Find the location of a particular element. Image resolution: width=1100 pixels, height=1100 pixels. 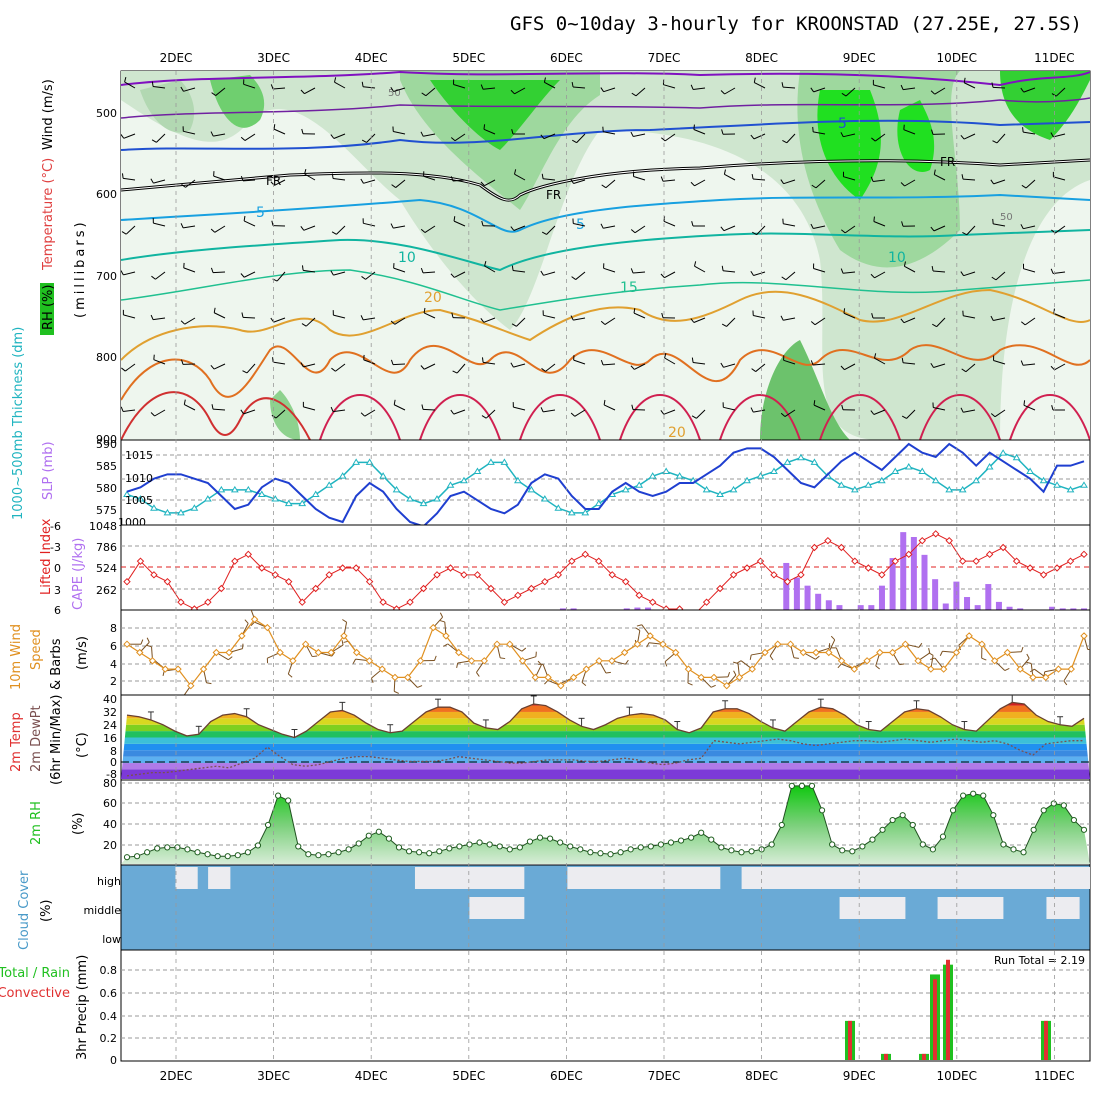

rh-legend-swatch is located at coordinates (47, 309).